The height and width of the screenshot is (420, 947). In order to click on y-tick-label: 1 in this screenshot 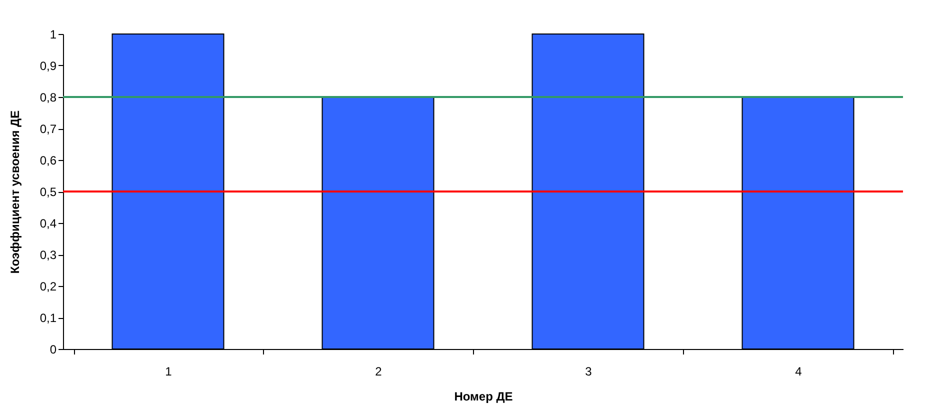, I will do `click(53, 35)`.